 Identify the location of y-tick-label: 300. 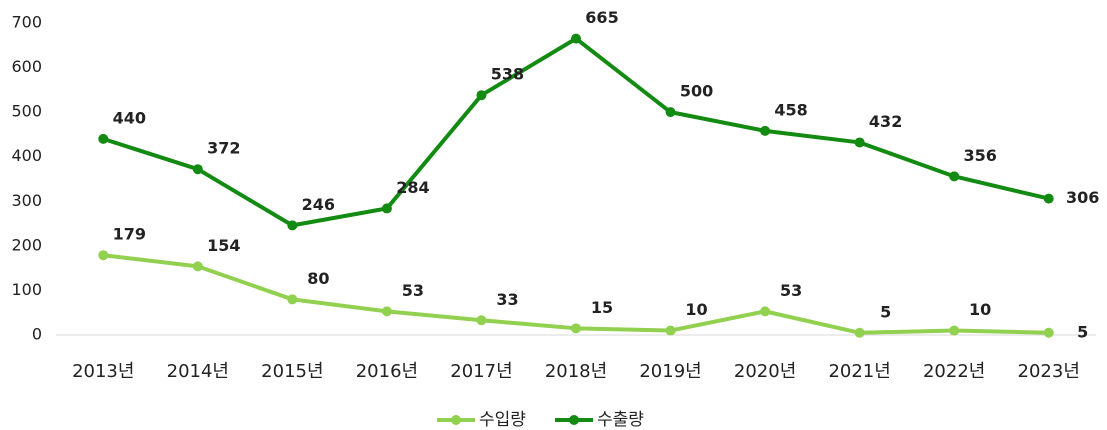
(26, 200).